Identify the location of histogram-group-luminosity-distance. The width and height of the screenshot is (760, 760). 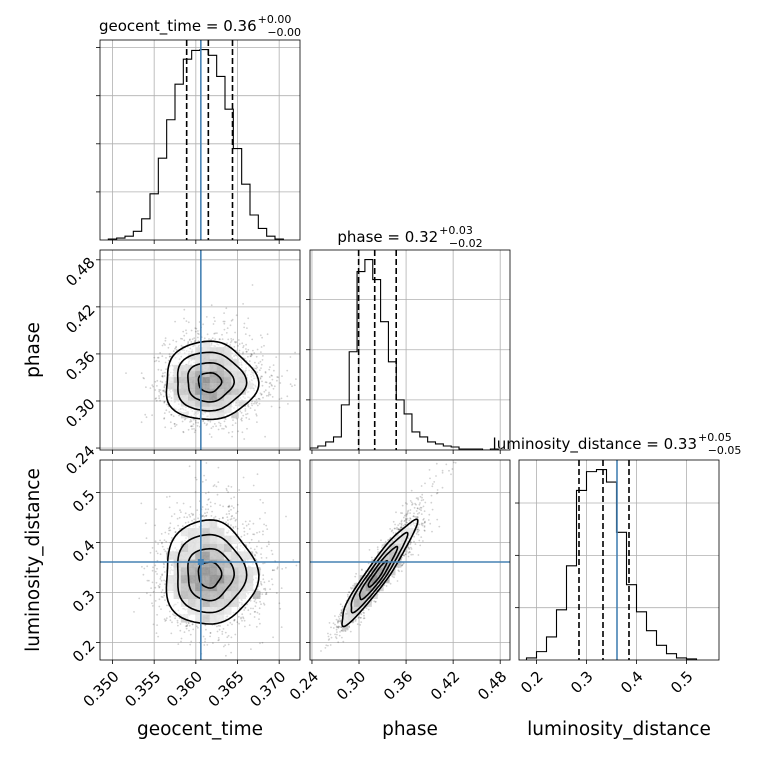
(611, 560).